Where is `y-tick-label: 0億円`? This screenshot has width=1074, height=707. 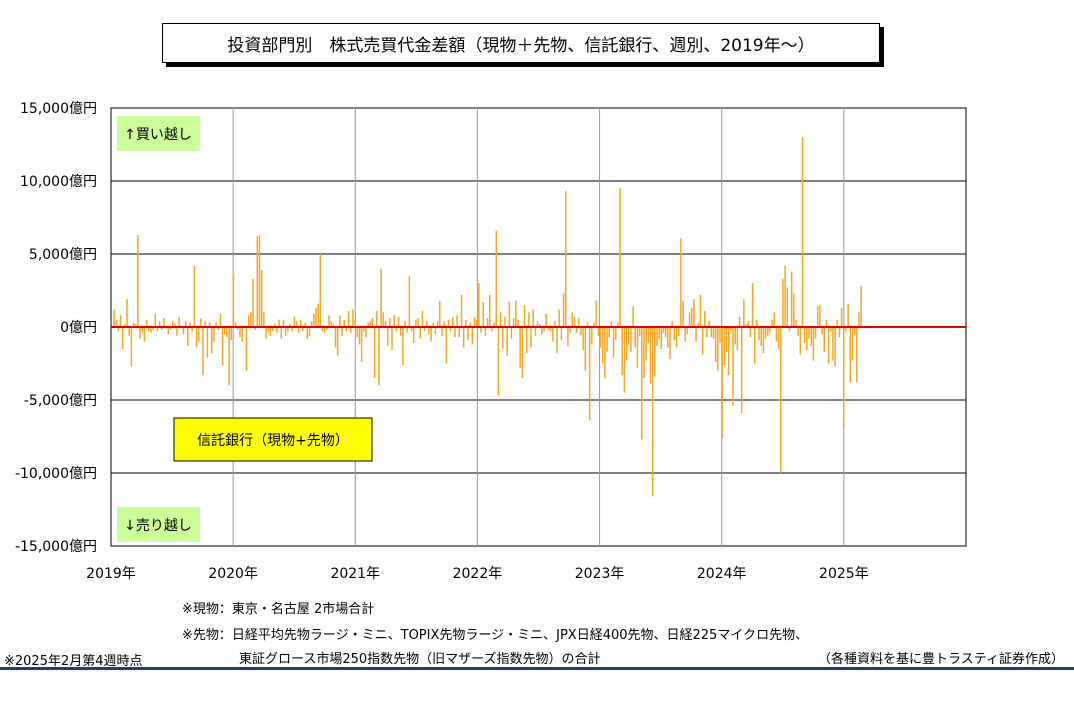 y-tick-label: 0億円 is located at coordinates (78, 328).